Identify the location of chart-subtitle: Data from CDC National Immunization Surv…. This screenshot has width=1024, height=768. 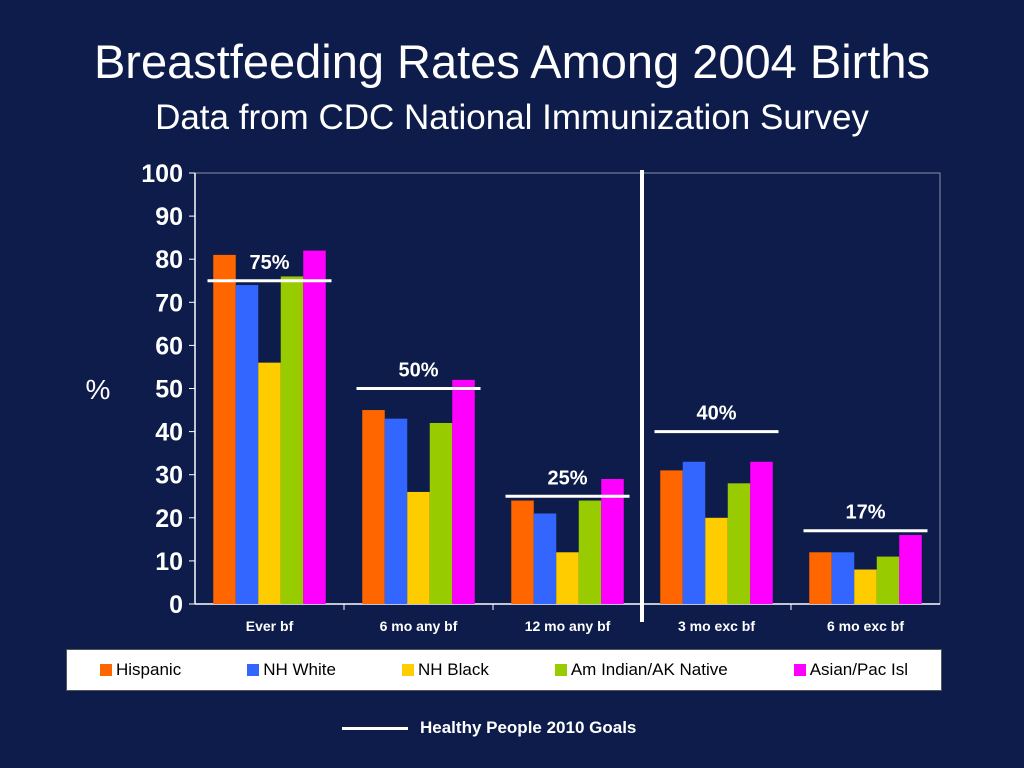
(512, 117).